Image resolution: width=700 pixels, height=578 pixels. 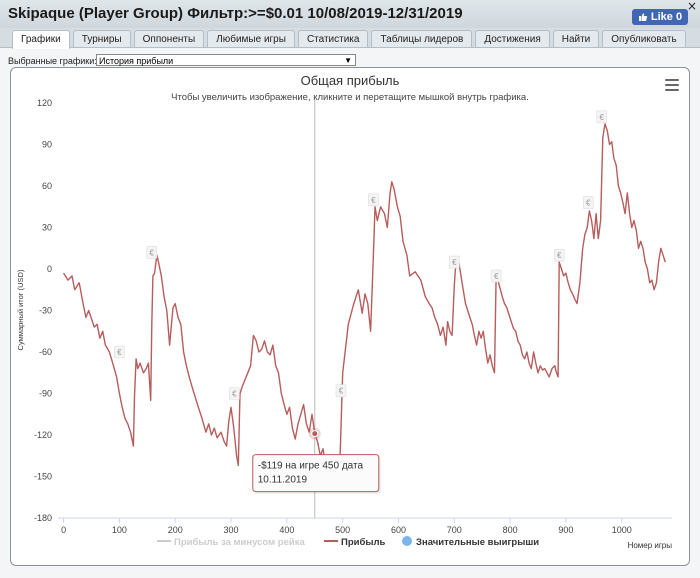 What do you see at coordinates (642, 17) in the screenshot?
I see `thumbs-up-icon` at bounding box center [642, 17].